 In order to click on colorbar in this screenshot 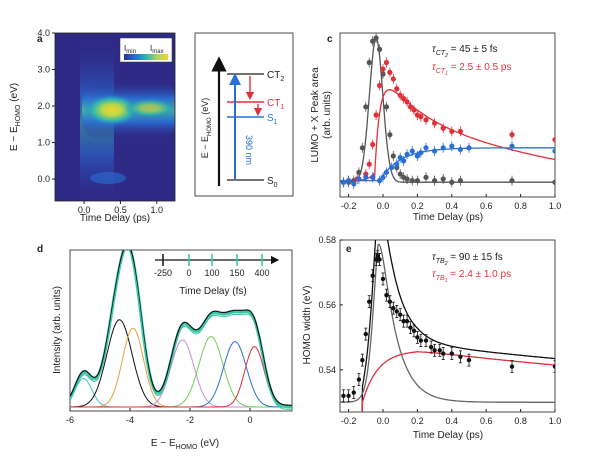, I will do `click(146, 57)`.